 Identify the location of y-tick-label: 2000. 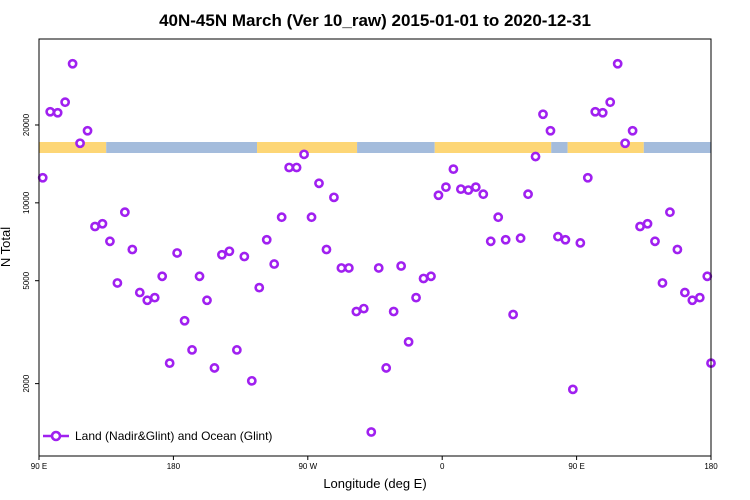
(26, 383).